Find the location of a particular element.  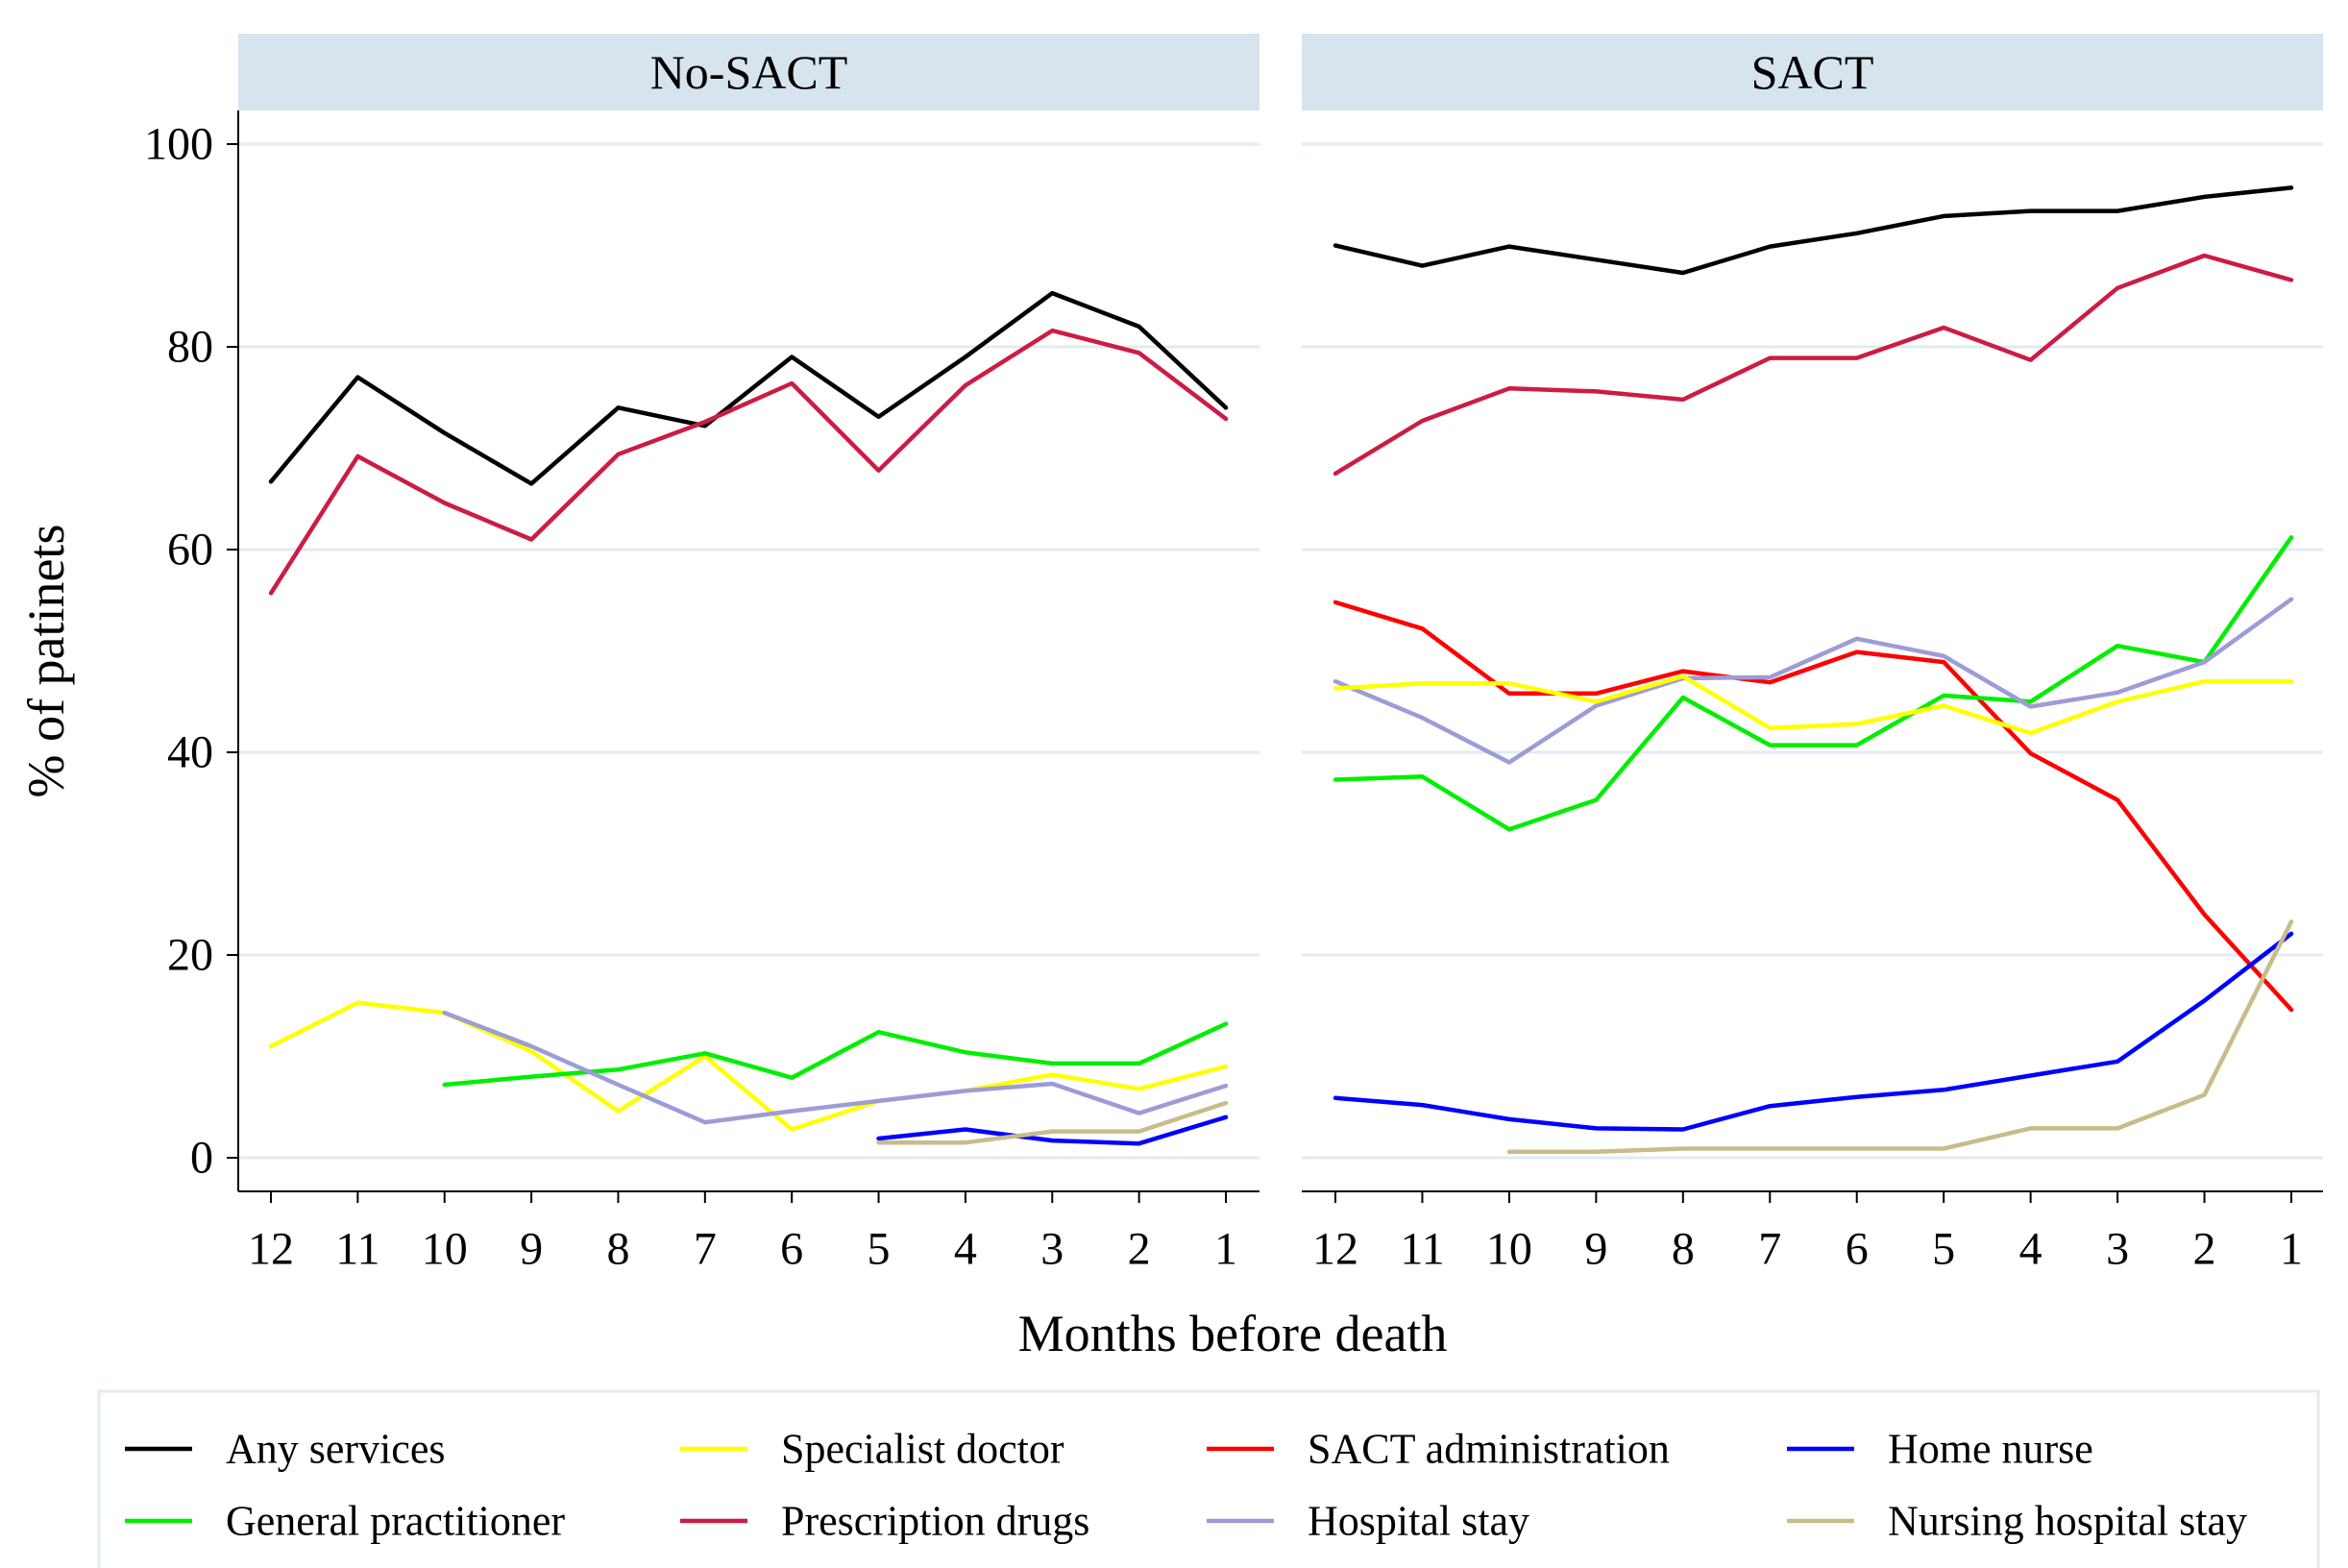

series-line-sact-general-practitioner is located at coordinates (1813, 683).